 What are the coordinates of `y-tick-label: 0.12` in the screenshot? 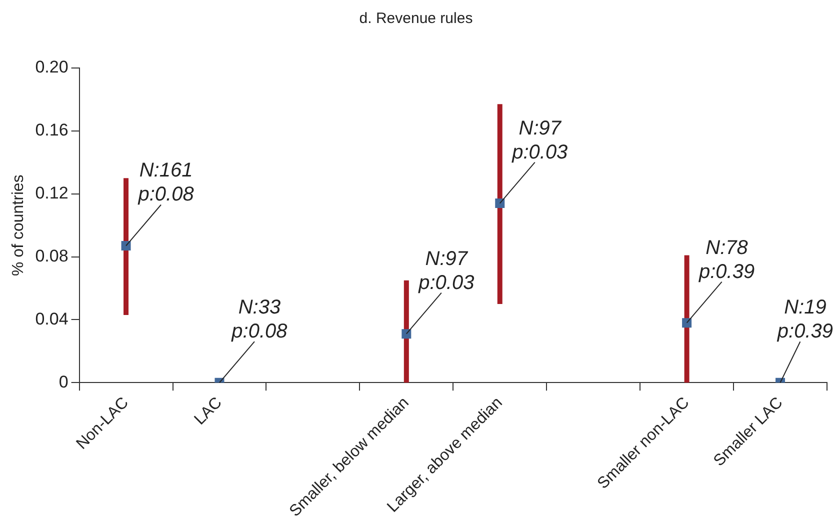 It's located at (51, 193).